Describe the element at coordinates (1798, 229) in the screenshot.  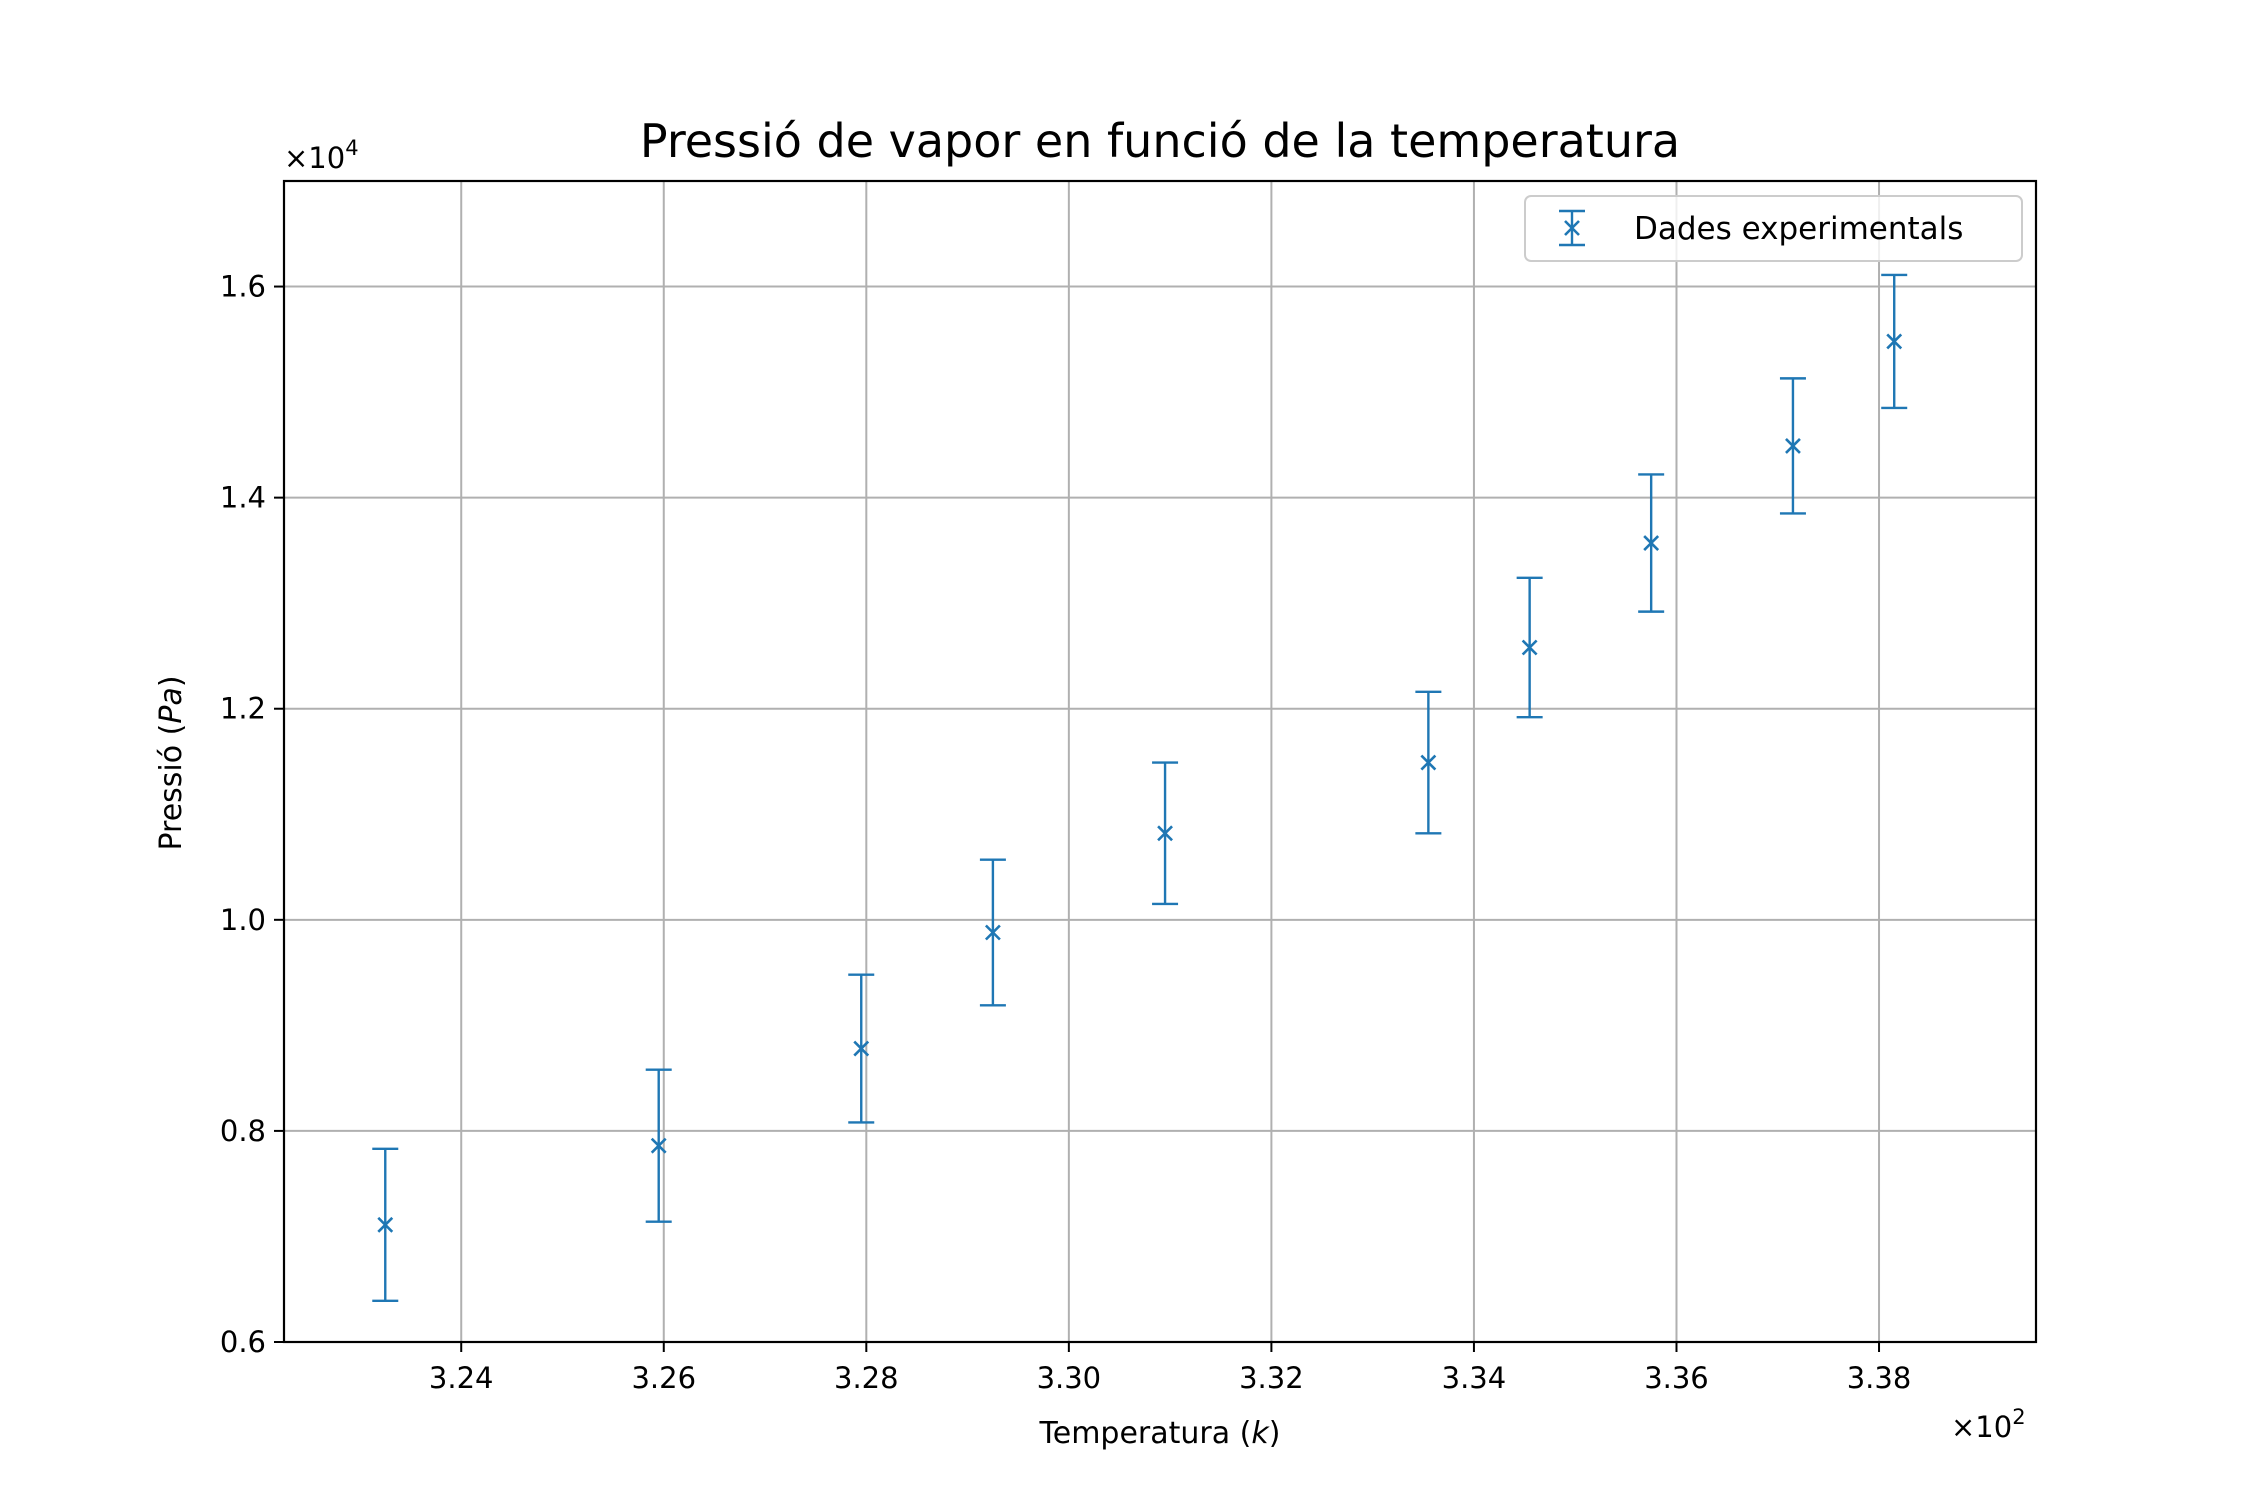
I see `legend-entry-label: Dades experimentals` at that location.